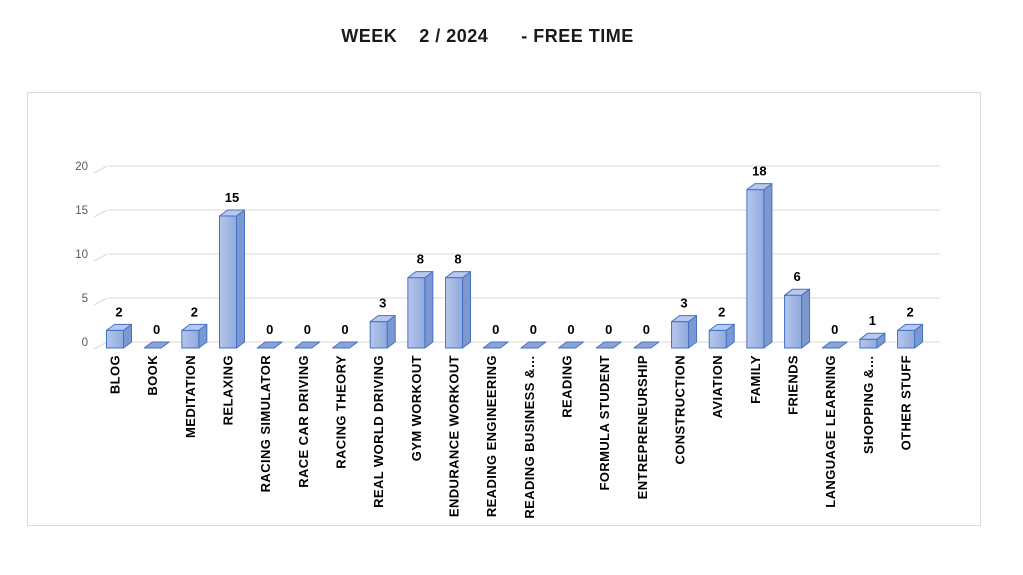 The image size is (1023, 575). I want to click on bar-gym-workout, so click(420, 310).